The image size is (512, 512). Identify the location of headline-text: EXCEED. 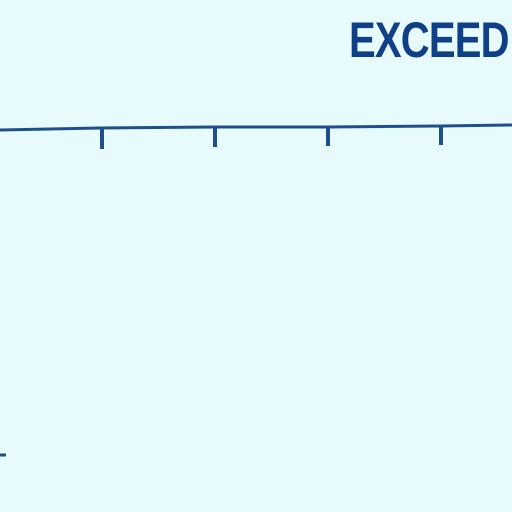
(429, 40).